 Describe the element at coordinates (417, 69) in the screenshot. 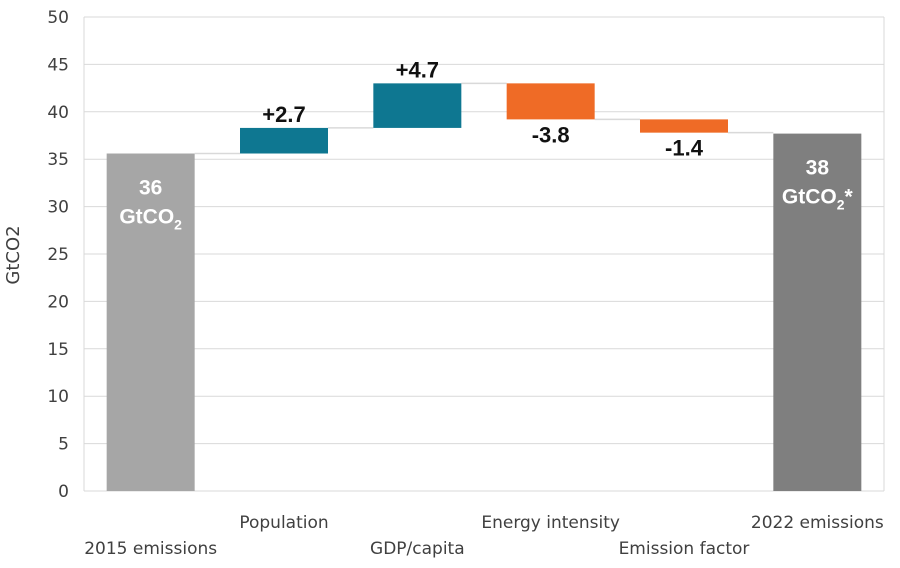

I see `delta-value-label: +4.7` at that location.